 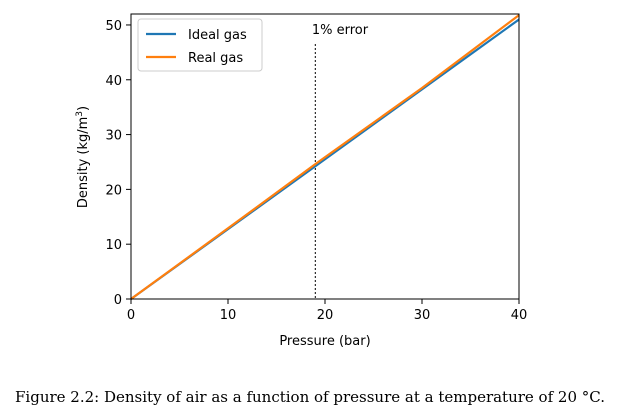 What do you see at coordinates (113, 136) in the screenshot?
I see `y-tick-label-30: 30` at bounding box center [113, 136].